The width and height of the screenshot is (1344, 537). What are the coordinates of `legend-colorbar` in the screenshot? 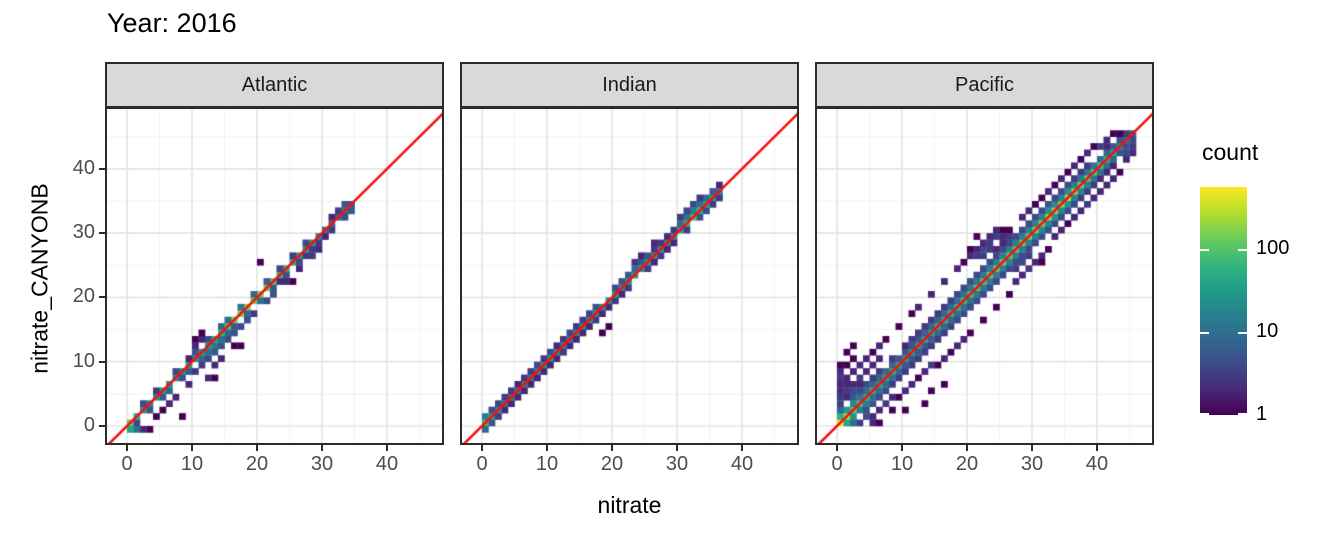 It's located at (1223, 301).